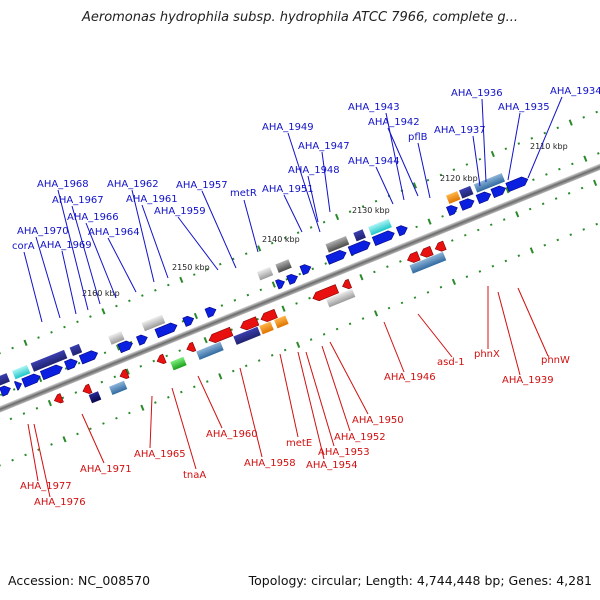 This screenshot has width=600, height=600. Describe the element at coordinates (66, 245) in the screenshot. I see `gene-label-fwd: AHA_1969` at that location.